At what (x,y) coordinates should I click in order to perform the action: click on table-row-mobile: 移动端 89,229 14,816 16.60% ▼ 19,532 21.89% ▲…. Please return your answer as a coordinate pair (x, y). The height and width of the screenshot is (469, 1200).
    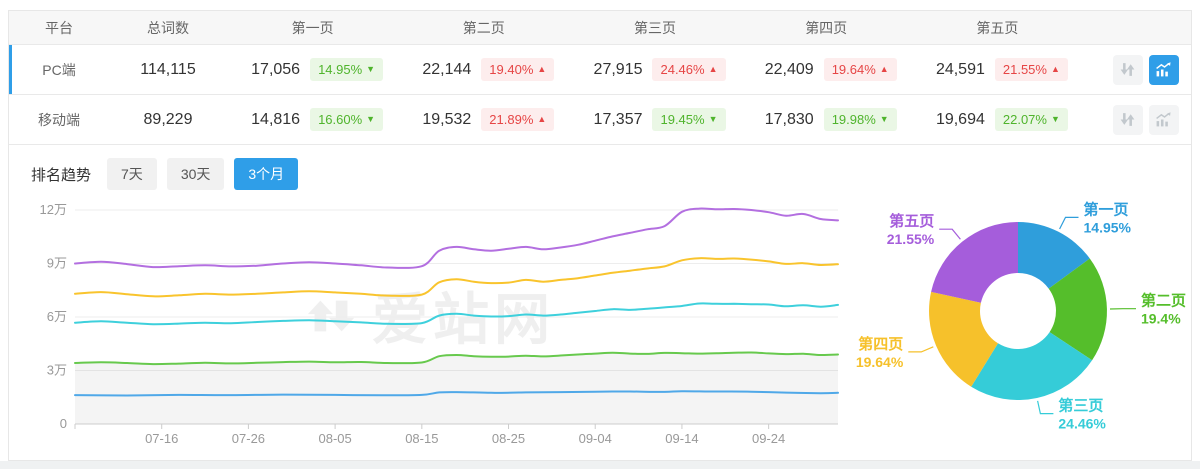
    Looking at the image, I should click on (600, 120).